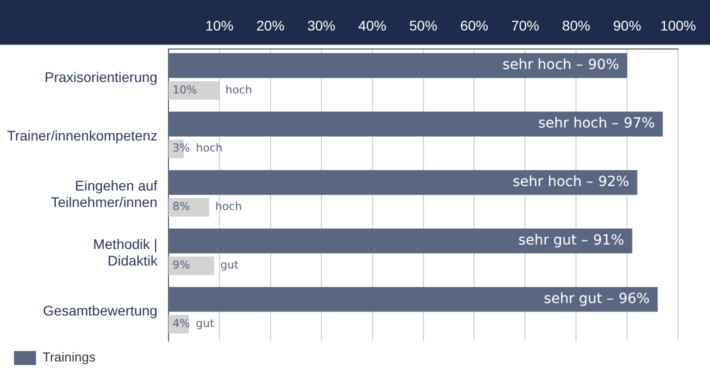 The image size is (710, 375). Describe the element at coordinates (125, 252) in the screenshot. I see `y-tick-label: Methodik | Didaktik` at that location.